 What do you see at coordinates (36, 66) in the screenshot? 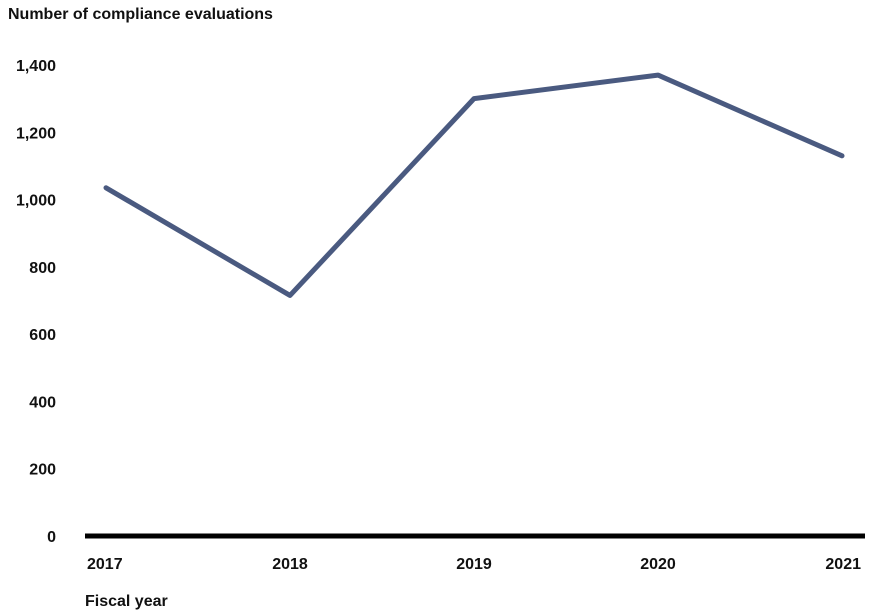
I see `y-tick-label: 1,400` at bounding box center [36, 66].